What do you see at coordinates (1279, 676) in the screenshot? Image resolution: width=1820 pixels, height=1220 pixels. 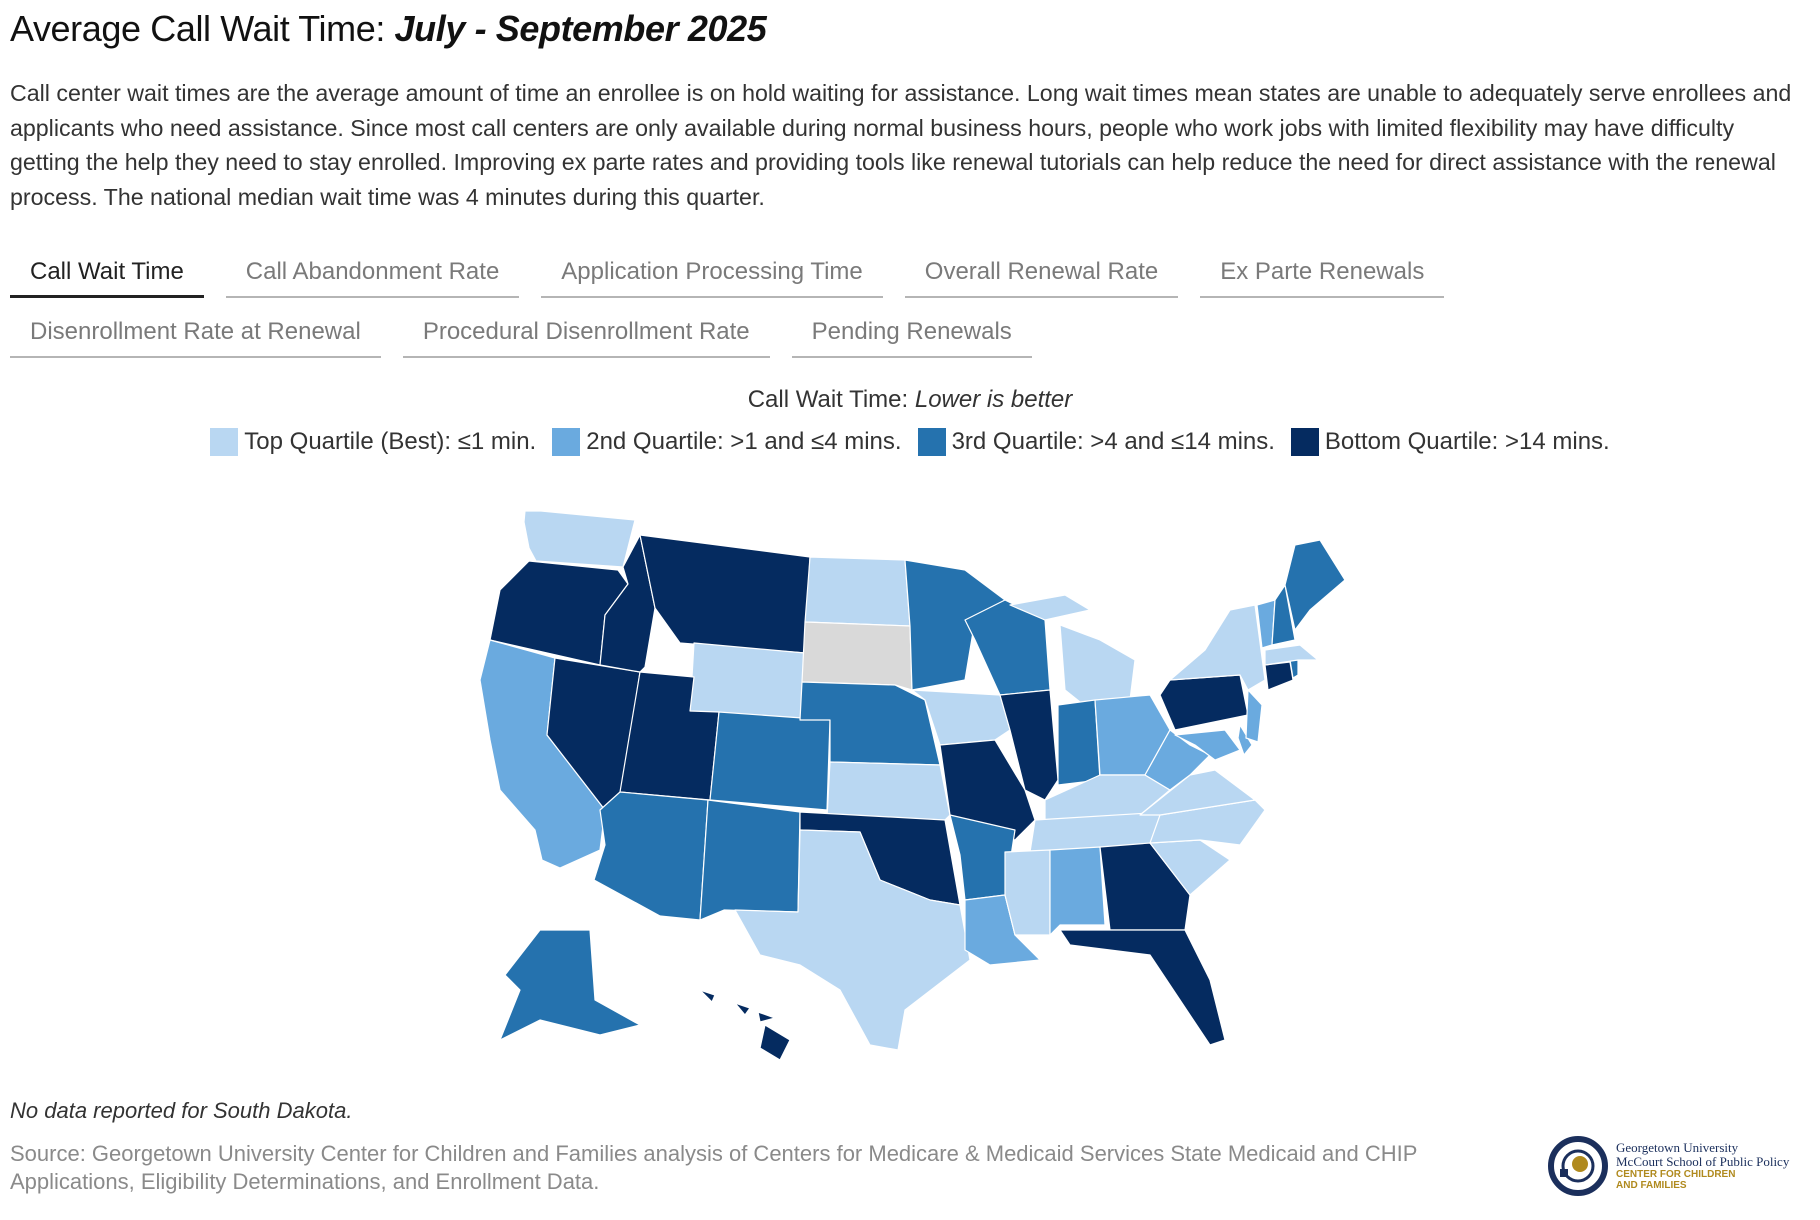 I see `state-ct` at bounding box center [1279, 676].